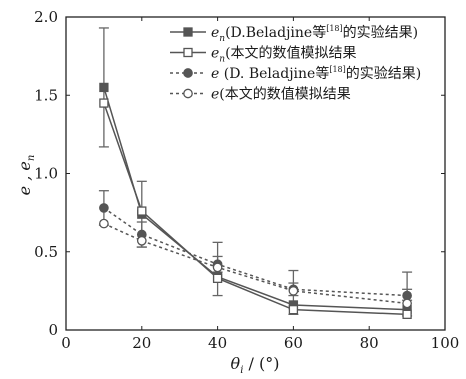 This screenshot has width=466, height=379. What do you see at coordinates (236, 363) in the screenshot?
I see `x-axis-label-symbol: θ` at bounding box center [236, 363].